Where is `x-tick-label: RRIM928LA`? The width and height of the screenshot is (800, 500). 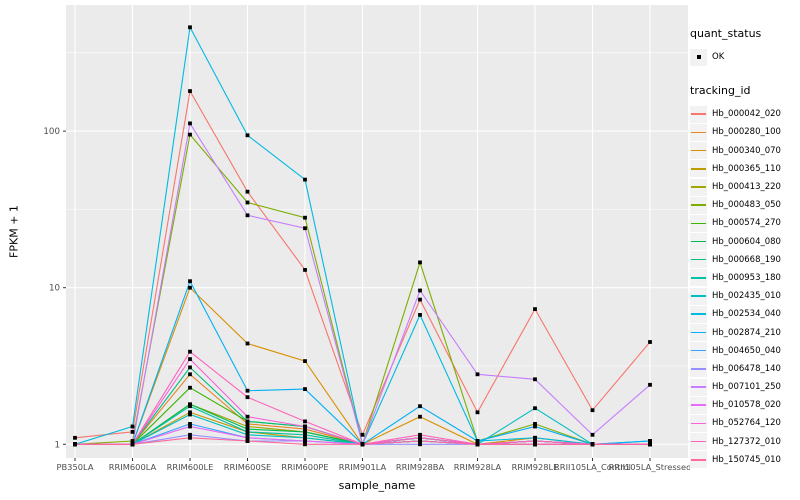 x-tick-label: RRIM928LA is located at coordinates (478, 467).